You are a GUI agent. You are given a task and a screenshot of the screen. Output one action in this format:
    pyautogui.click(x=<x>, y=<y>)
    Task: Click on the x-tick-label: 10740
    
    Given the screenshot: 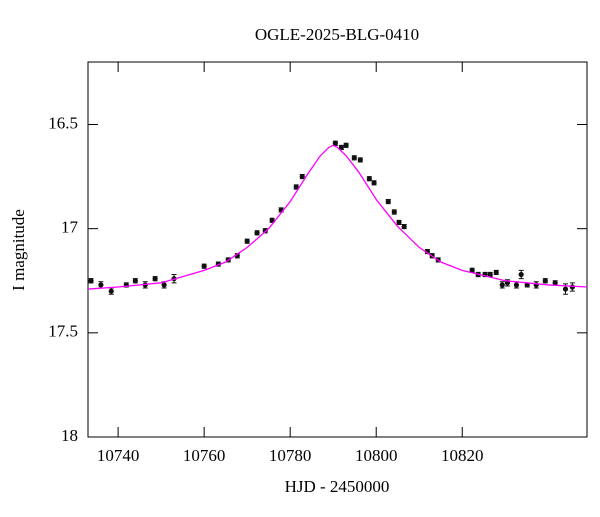 What is the action you would take?
    pyautogui.click(x=118, y=455)
    